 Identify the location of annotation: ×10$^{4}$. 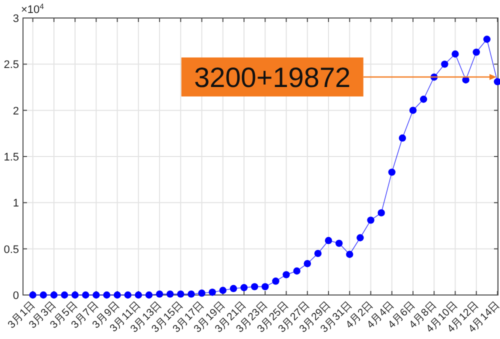
(32, 9).